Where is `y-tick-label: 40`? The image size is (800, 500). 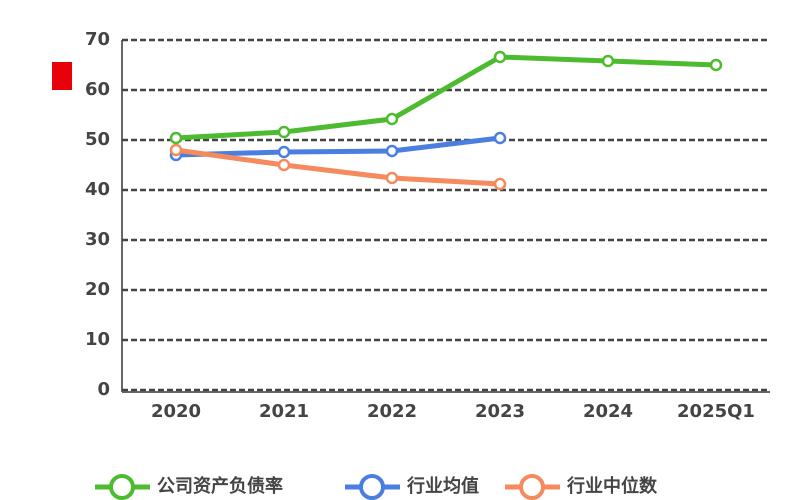
y-tick-label: 40 is located at coordinates (97, 189).